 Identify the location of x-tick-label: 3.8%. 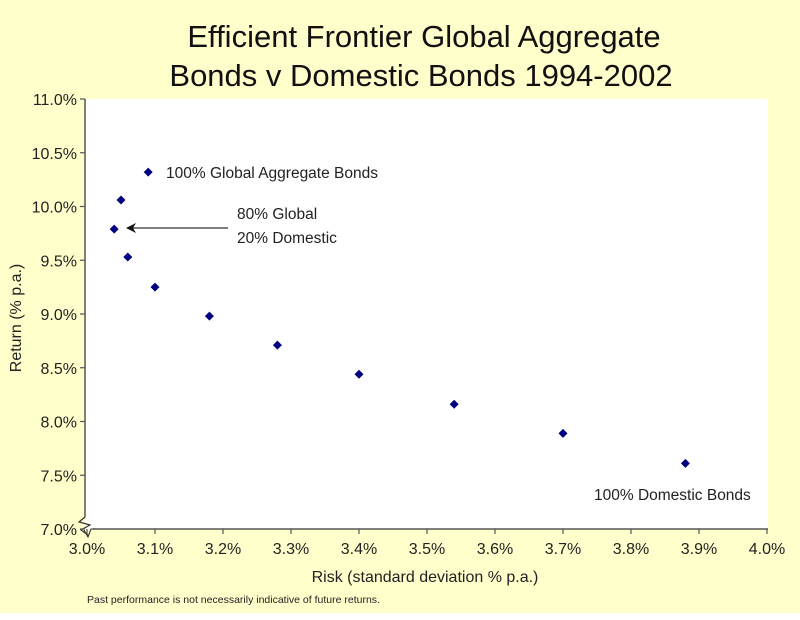
(631, 549).